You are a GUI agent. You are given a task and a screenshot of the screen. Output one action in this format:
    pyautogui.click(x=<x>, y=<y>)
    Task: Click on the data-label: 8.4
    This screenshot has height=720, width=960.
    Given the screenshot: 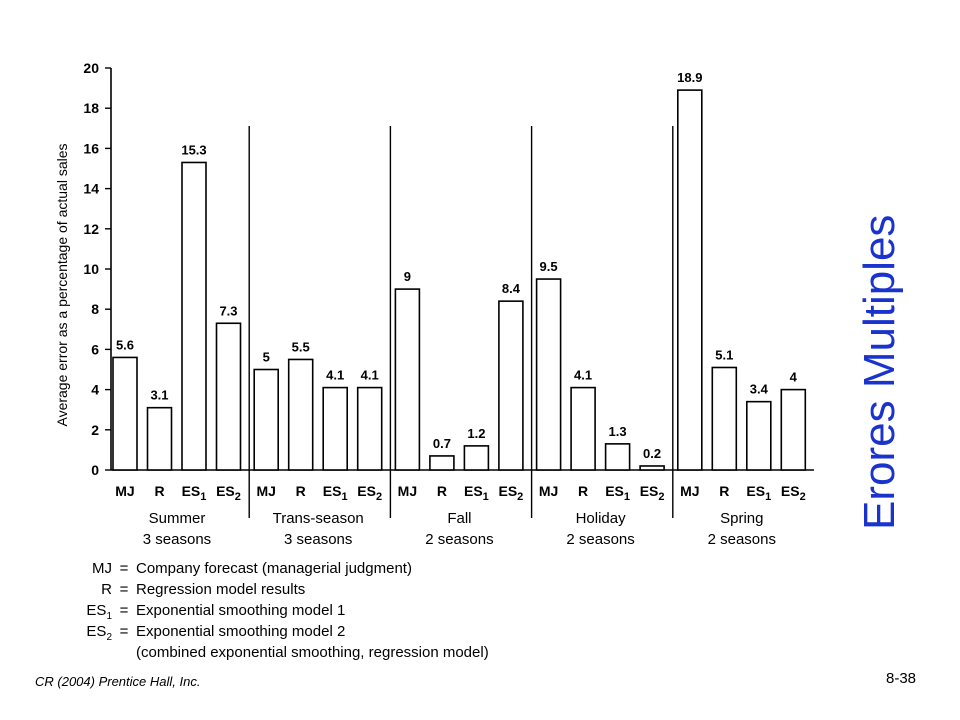 What is the action you would take?
    pyautogui.click(x=511, y=288)
    